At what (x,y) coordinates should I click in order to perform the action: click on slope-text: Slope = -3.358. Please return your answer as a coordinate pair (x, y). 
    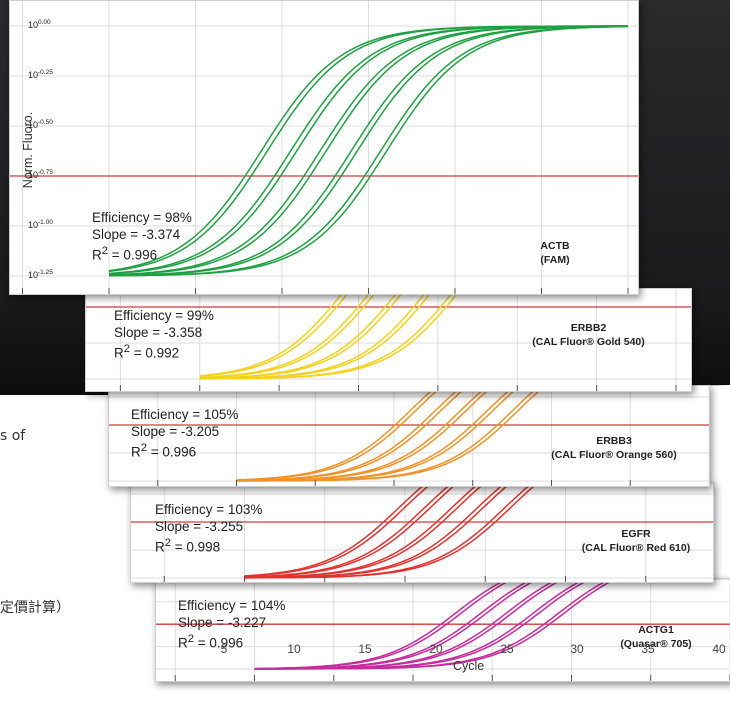
    Looking at the image, I should click on (158, 332).